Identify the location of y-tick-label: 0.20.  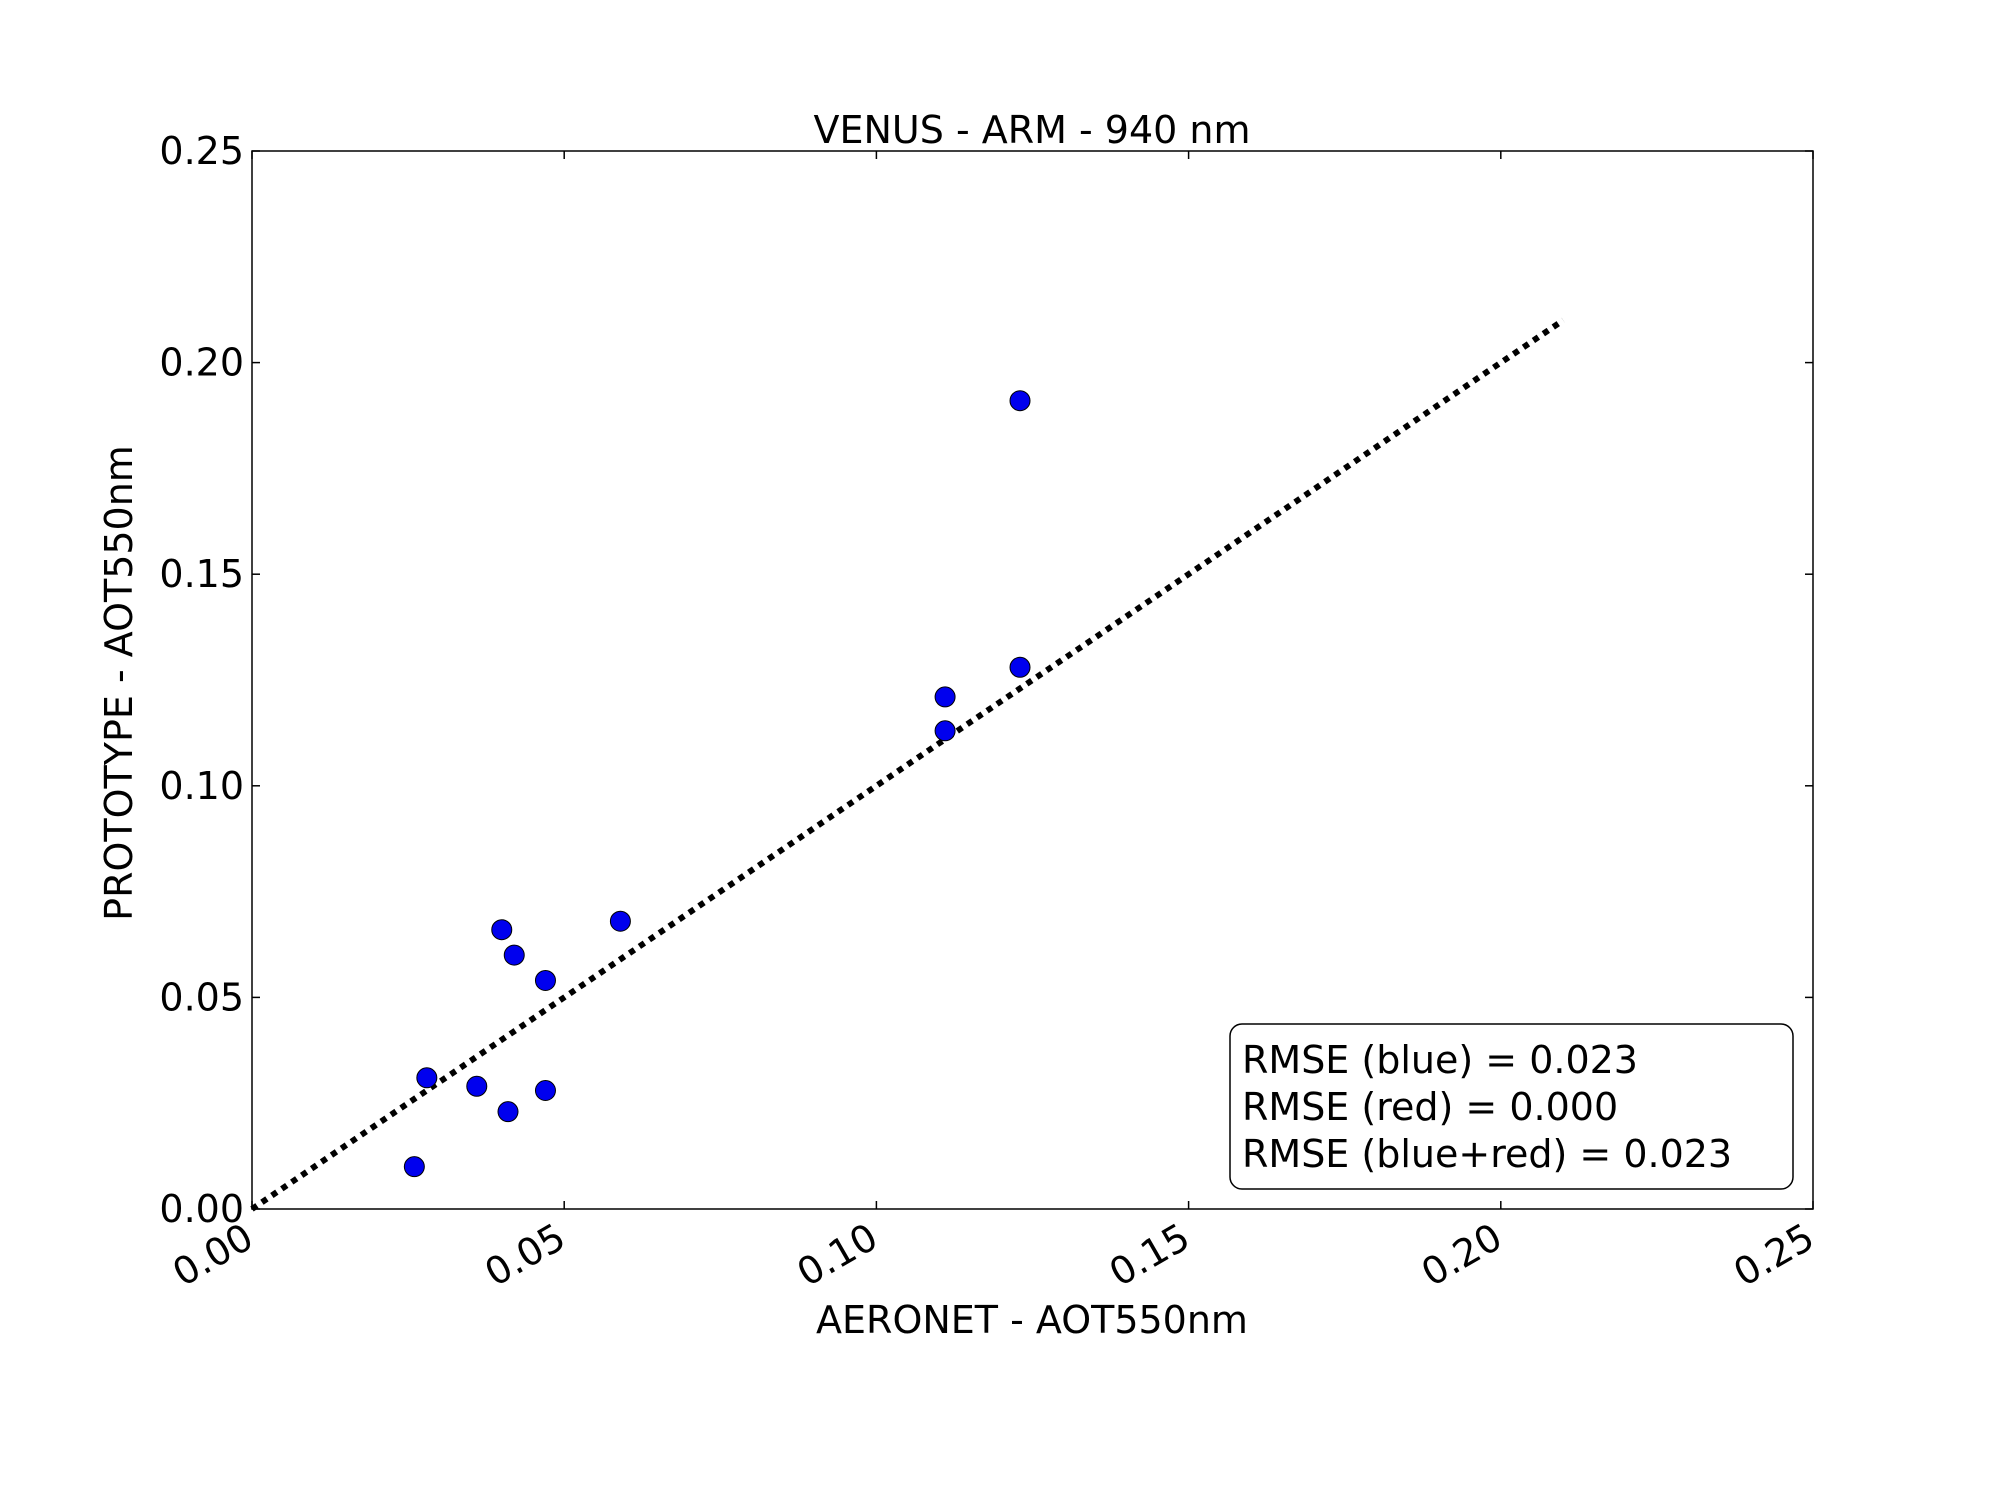
(201, 363).